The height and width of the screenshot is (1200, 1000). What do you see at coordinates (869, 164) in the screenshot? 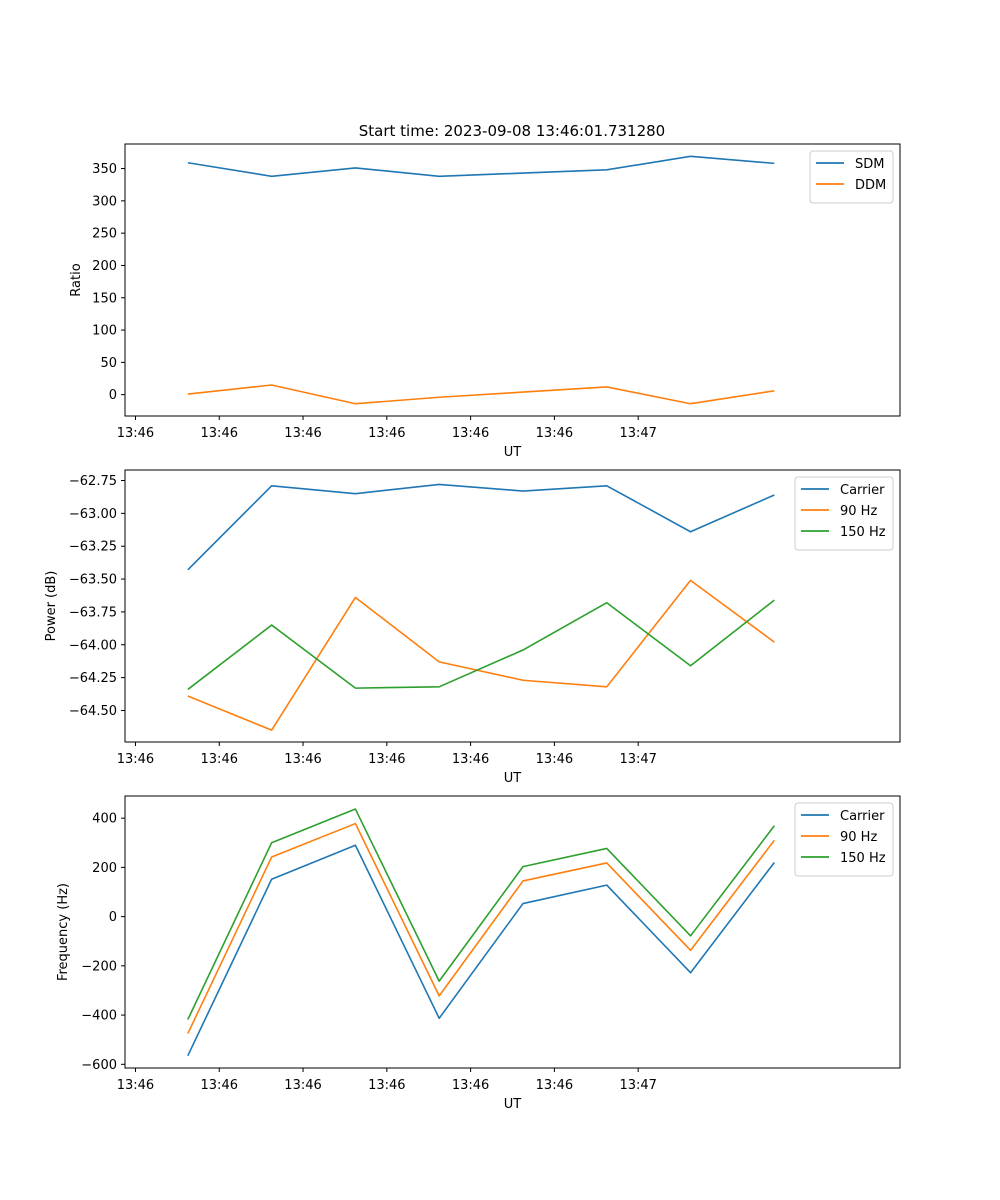
I see `legend-label: SDM` at bounding box center [869, 164].